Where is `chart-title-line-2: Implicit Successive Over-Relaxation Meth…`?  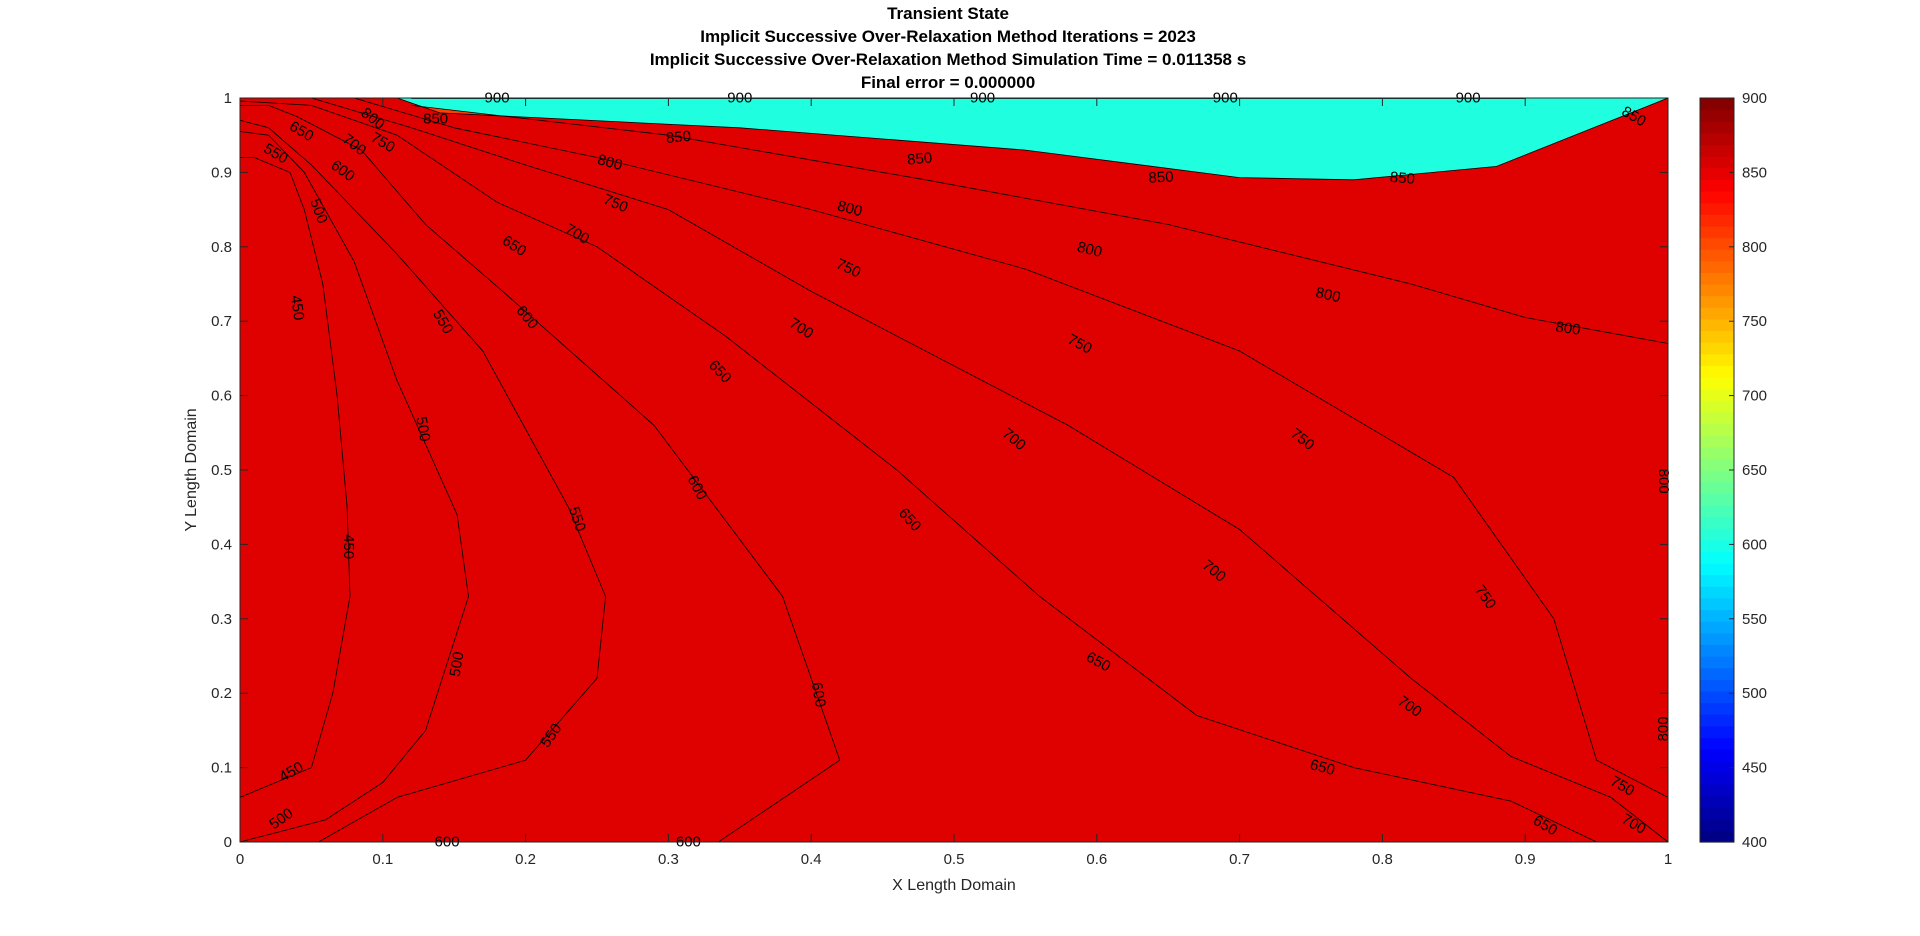
chart-title-line-2: Implicit Successive Over-Relaxation Meth… is located at coordinates (948, 36).